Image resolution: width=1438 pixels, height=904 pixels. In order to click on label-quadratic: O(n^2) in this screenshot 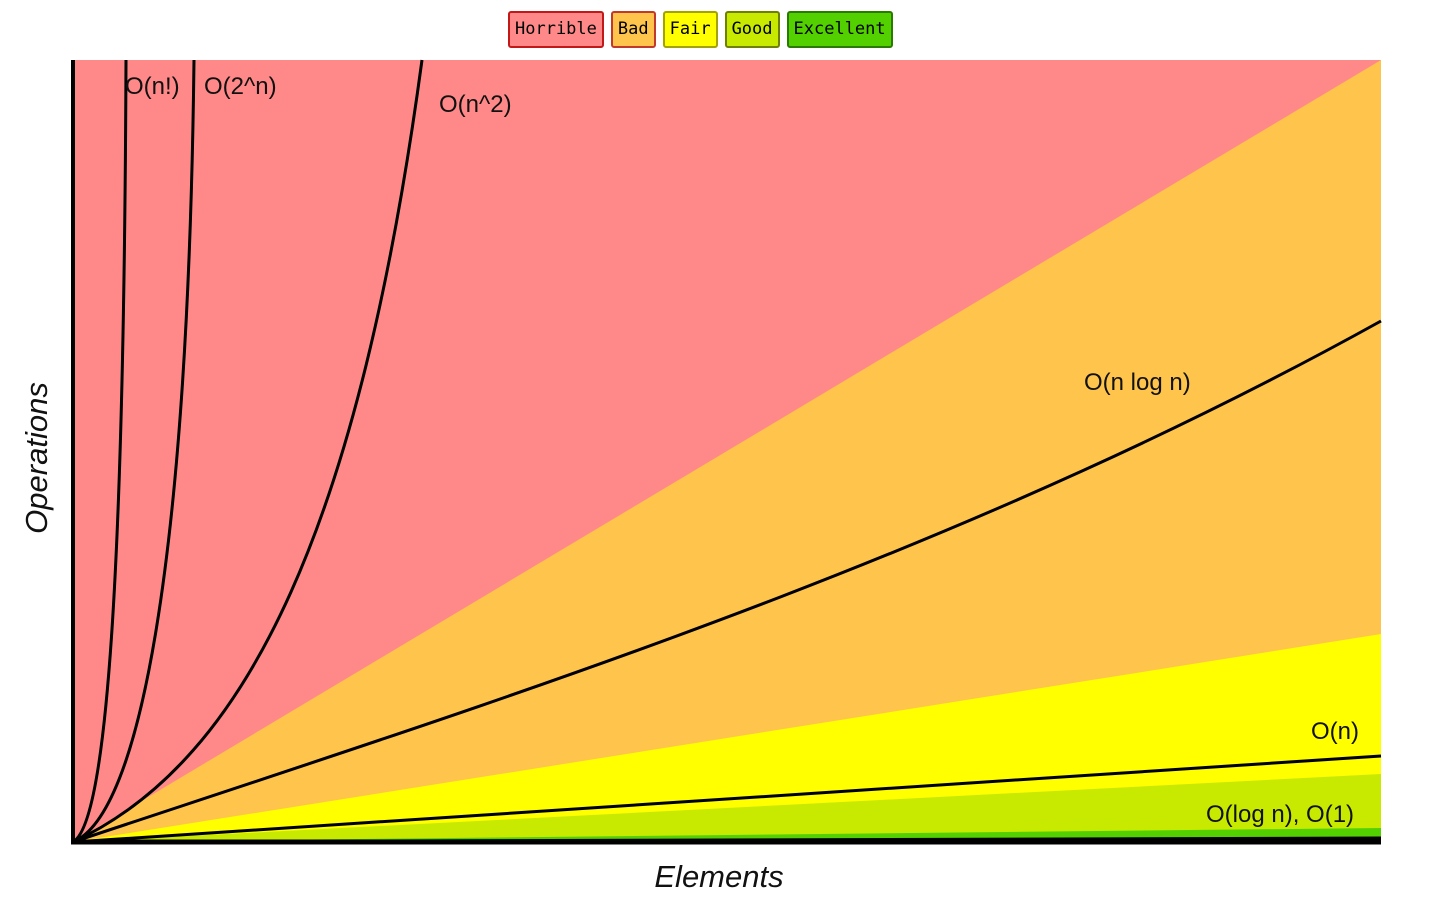, I will do `click(475, 104)`.